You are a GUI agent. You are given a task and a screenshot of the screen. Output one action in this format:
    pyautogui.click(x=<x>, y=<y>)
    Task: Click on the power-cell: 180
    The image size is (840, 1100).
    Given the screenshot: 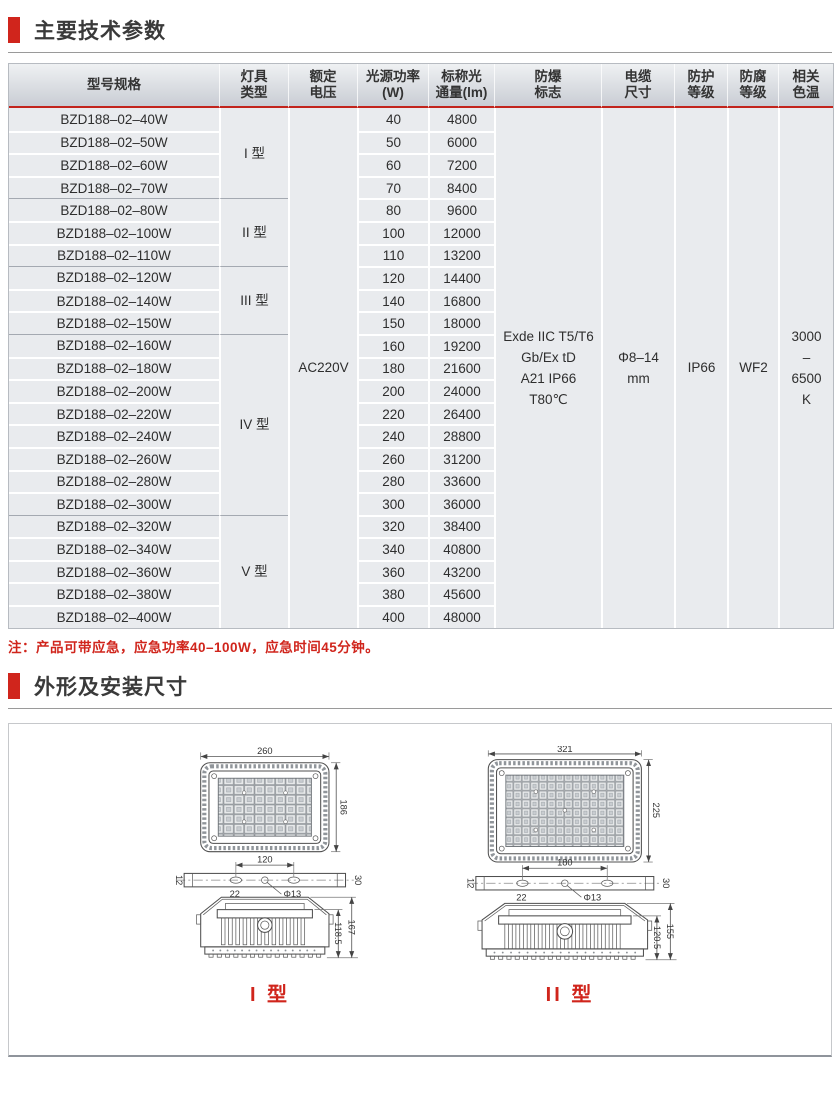 What is the action you would take?
    pyautogui.click(x=392, y=368)
    